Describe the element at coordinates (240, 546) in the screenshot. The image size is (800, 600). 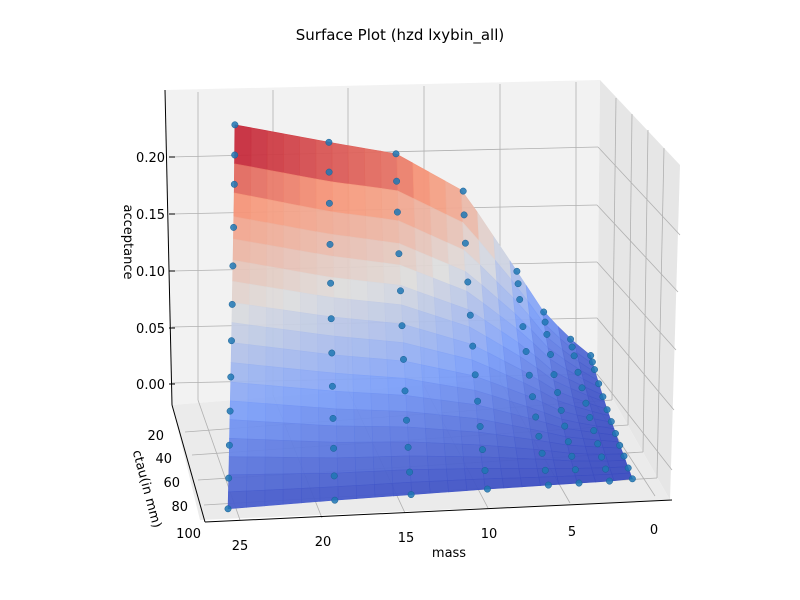
I see `x-tick-label: 25` at that location.